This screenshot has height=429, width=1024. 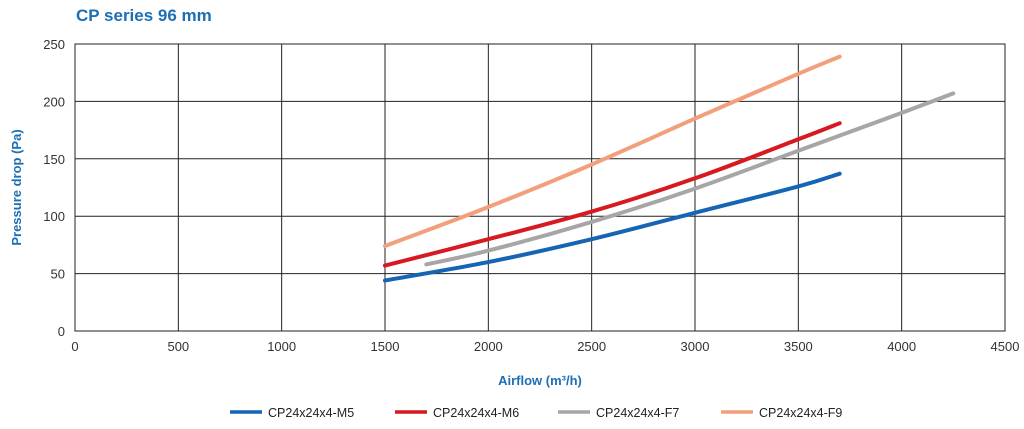 I want to click on x-tick-label: 2000, so click(x=488, y=346).